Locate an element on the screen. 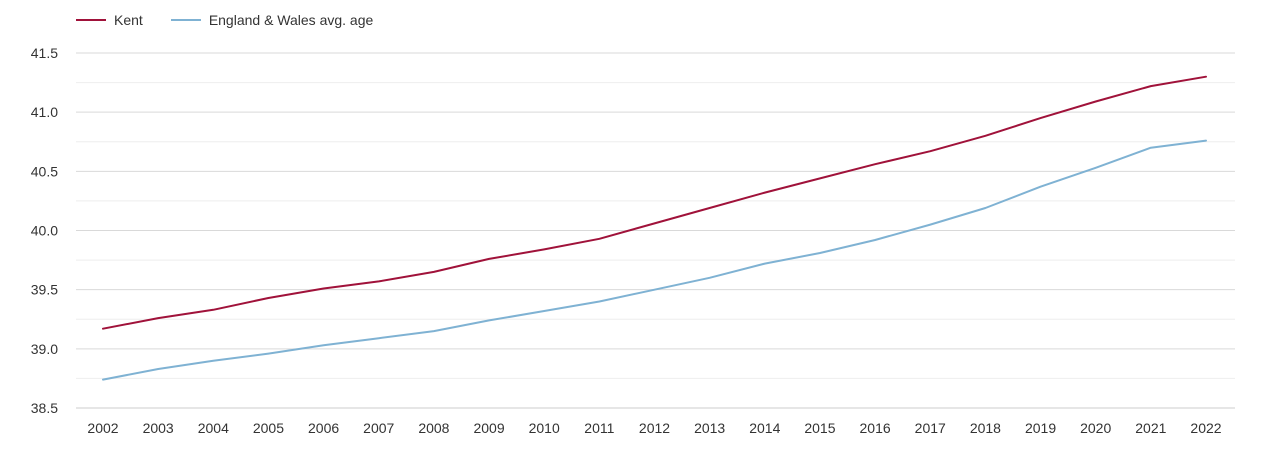  x-tick-label: 2011 is located at coordinates (599, 428).